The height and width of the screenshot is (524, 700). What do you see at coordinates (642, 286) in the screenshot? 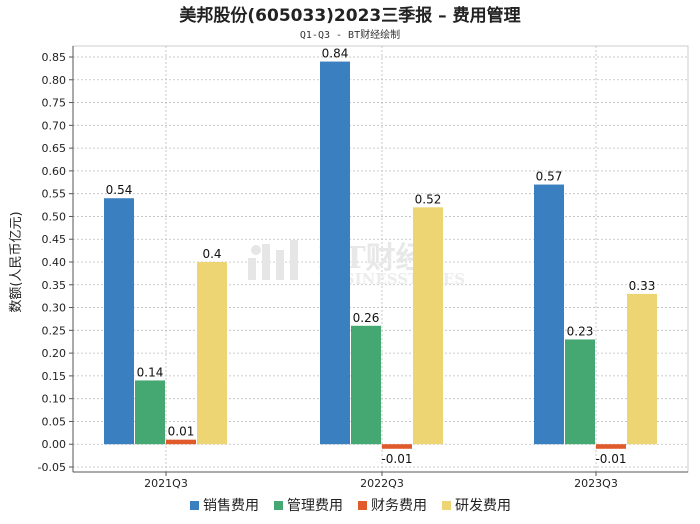
I see `data-label: 0.33` at bounding box center [642, 286].